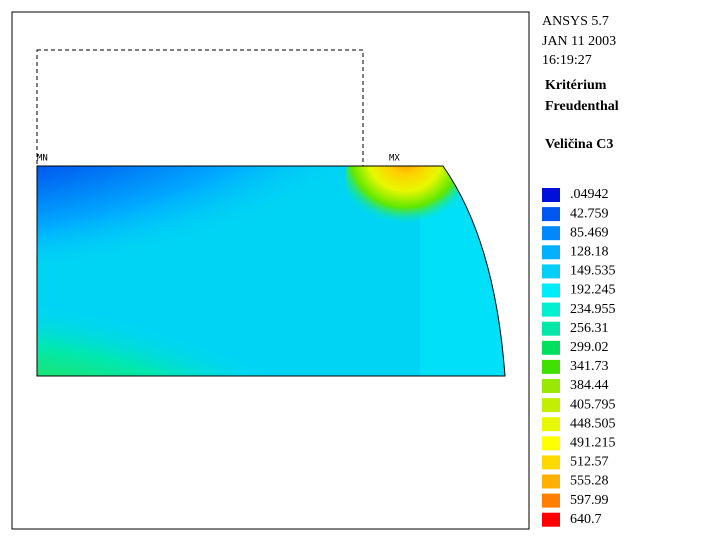  What do you see at coordinates (567, 60) in the screenshot?
I see `header-line: 16:19:27` at bounding box center [567, 60].